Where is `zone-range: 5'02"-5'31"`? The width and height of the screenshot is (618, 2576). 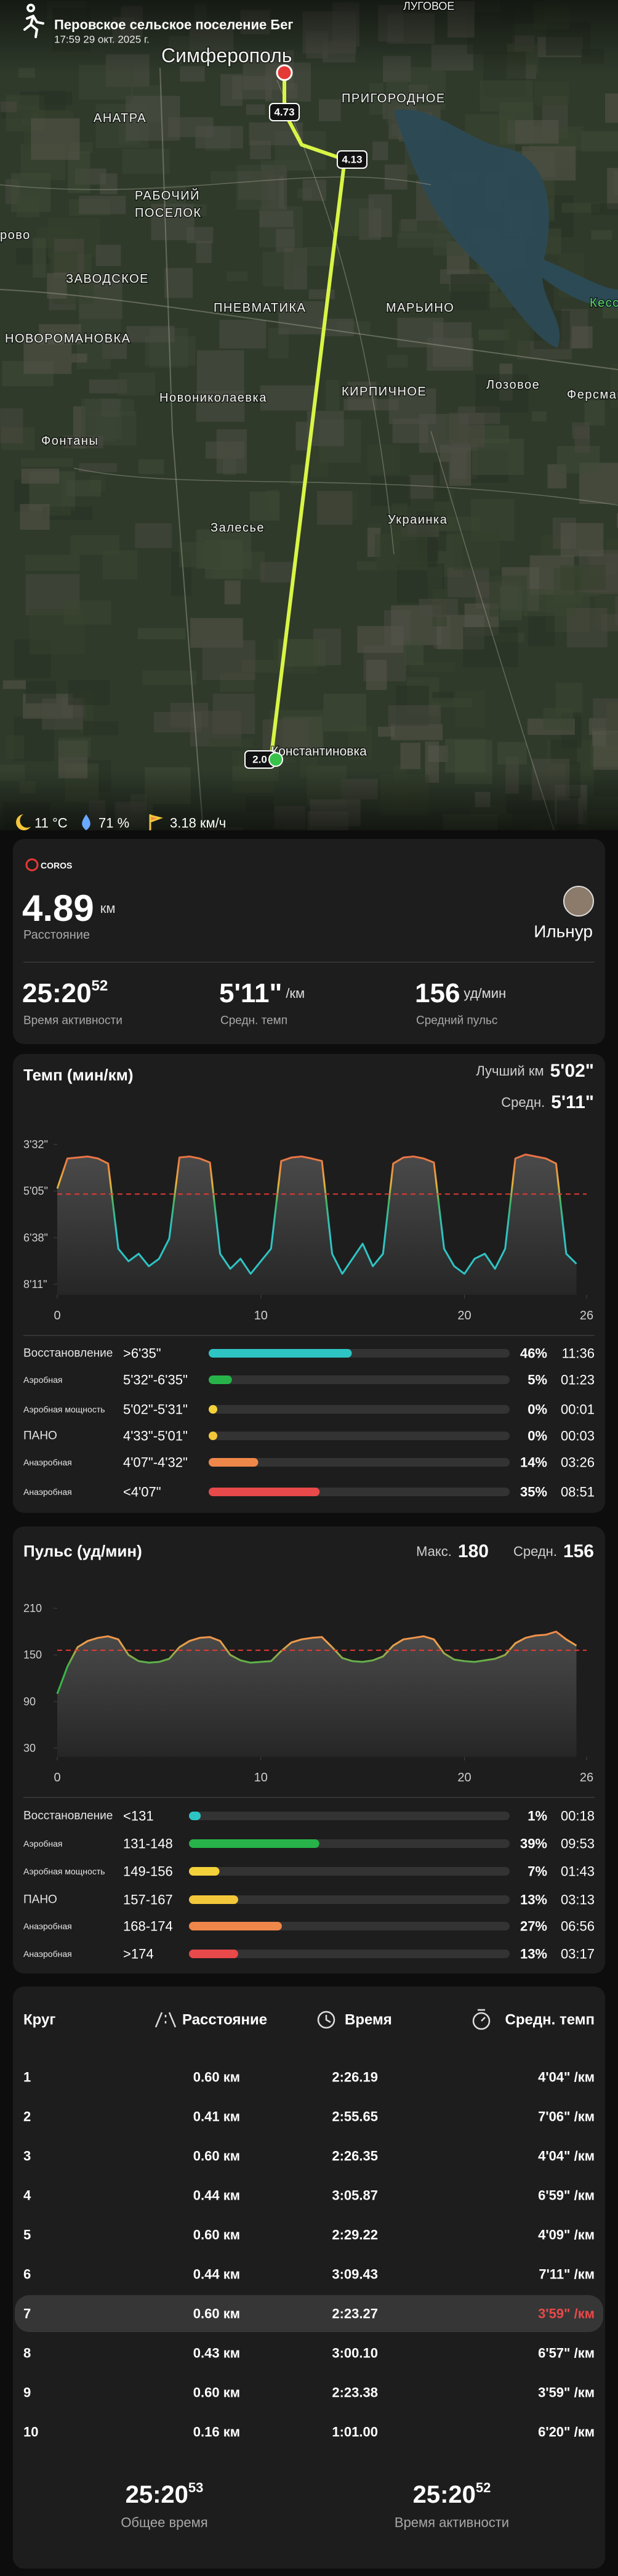 zone-range: 5'02"-5'31" is located at coordinates (155, 1409).